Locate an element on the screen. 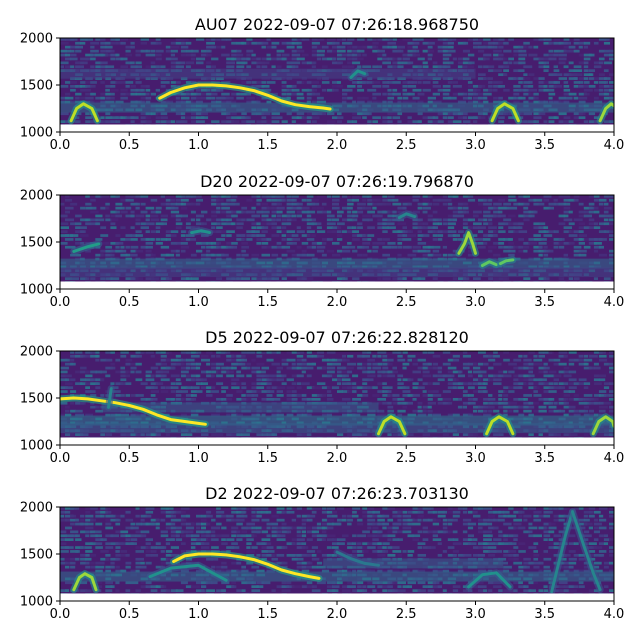 The width and height of the screenshot is (640, 644). call-contour is located at coordinates (201, 232).